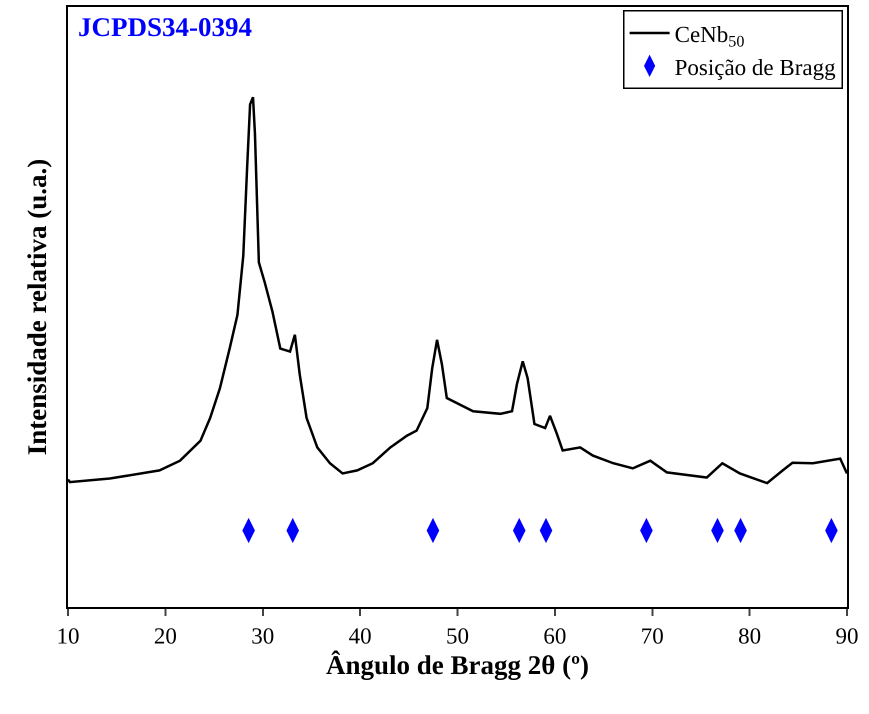 The image size is (869, 714). I want to click on x-tick-label: 80, so click(750, 635).